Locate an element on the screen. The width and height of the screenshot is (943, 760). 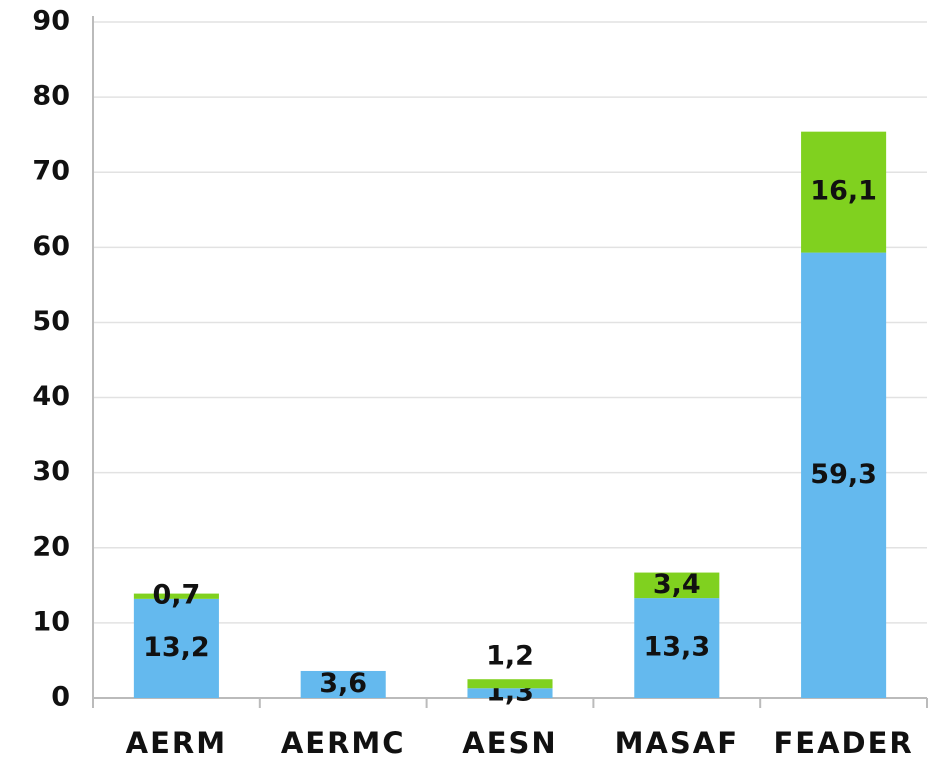
y-tick-label: 40 is located at coordinates (51, 396).